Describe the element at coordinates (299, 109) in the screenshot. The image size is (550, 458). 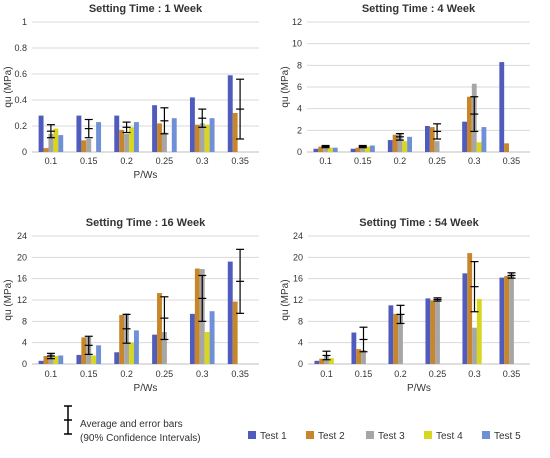
I see `y-tick-label: 4` at that location.